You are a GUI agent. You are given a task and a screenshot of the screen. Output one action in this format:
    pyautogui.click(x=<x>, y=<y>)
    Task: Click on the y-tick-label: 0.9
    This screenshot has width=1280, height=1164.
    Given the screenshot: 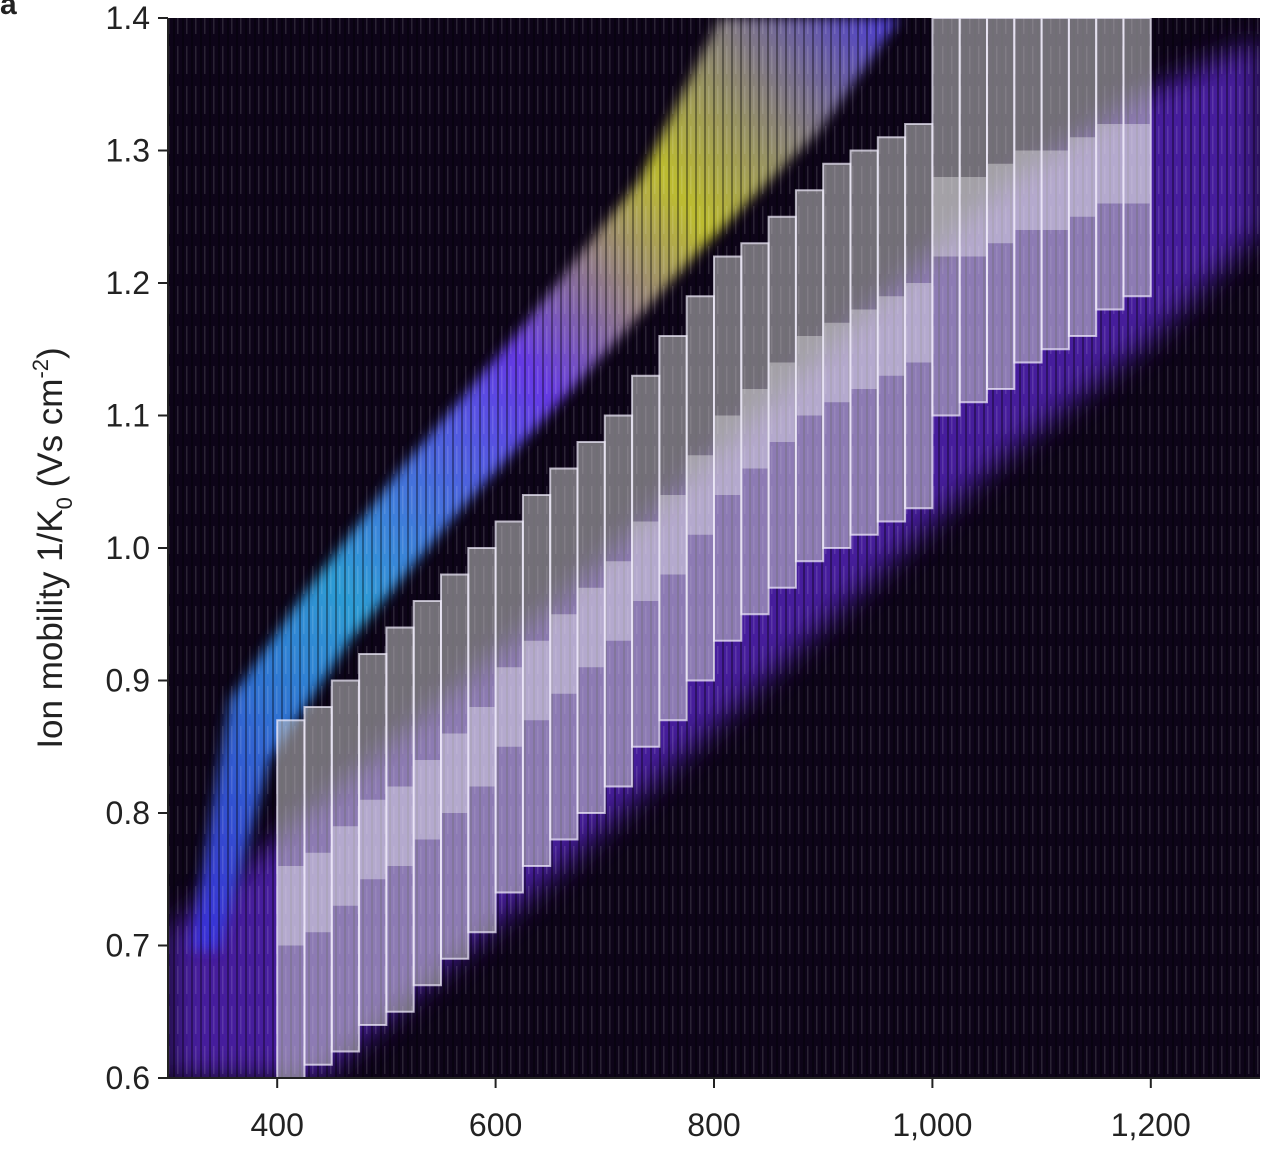 What is the action you would take?
    pyautogui.click(x=128, y=681)
    